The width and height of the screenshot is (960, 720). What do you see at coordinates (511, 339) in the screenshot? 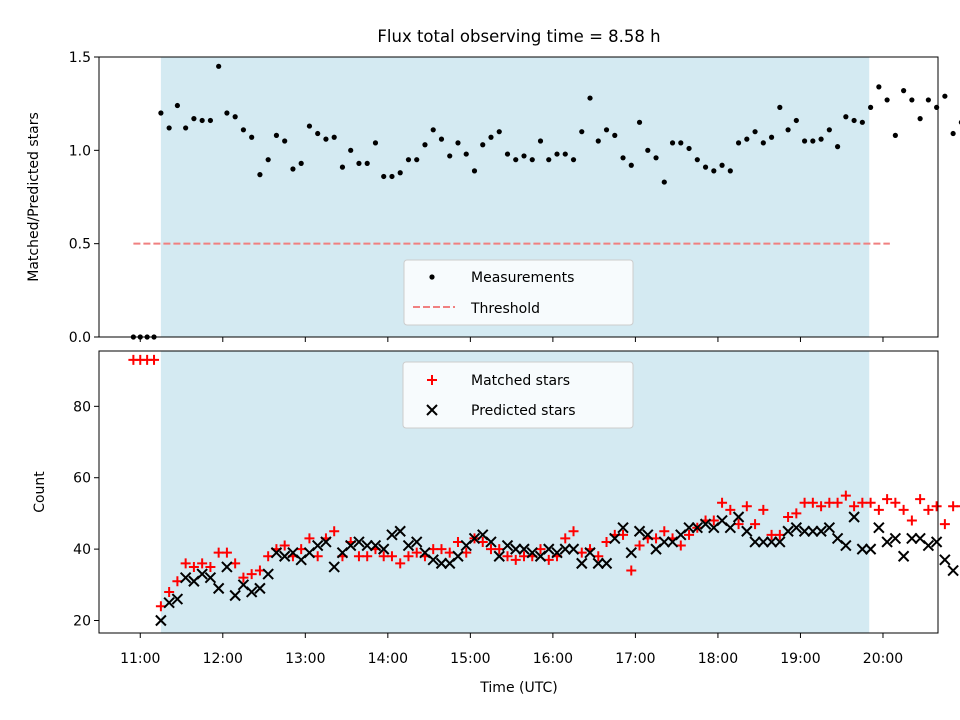
I see `top-x-ticks` at bounding box center [511, 339].